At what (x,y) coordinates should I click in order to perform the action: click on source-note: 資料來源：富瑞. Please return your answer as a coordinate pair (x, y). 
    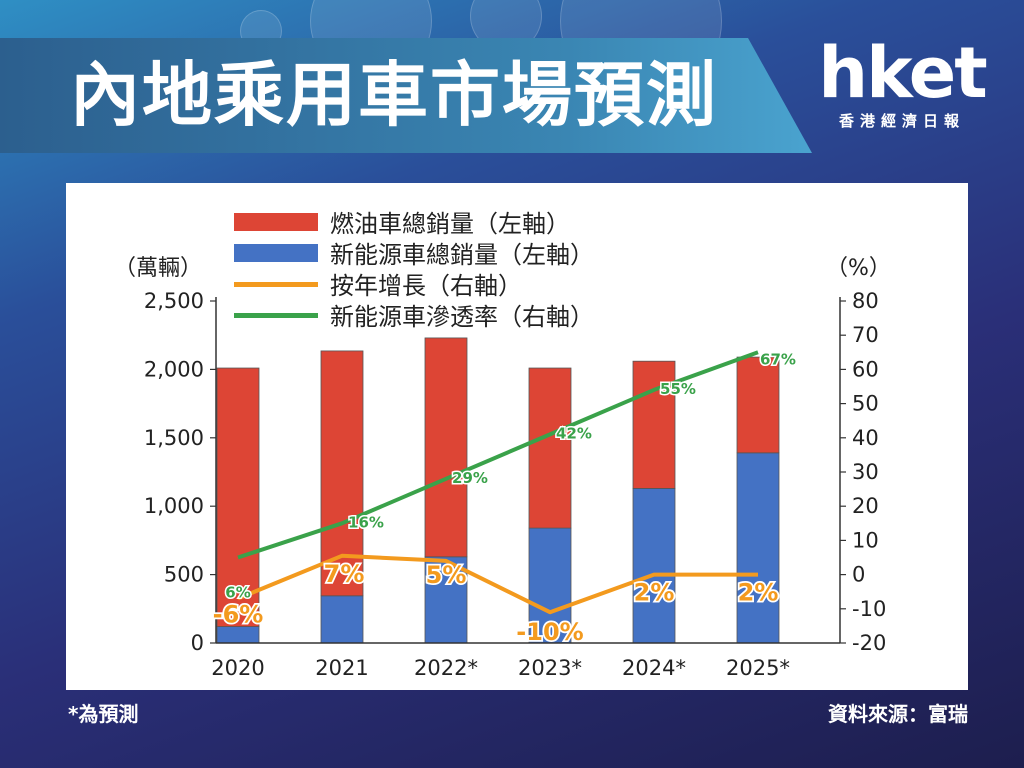
    Looking at the image, I should click on (898, 714).